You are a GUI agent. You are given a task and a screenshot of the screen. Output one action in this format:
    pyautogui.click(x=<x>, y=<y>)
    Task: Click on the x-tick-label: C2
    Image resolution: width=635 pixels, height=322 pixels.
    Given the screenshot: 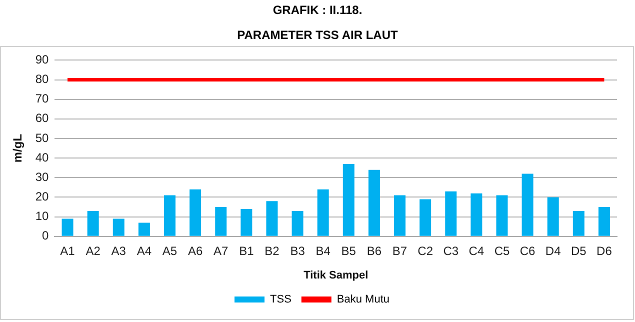 What is the action you would take?
    pyautogui.click(x=426, y=251)
    